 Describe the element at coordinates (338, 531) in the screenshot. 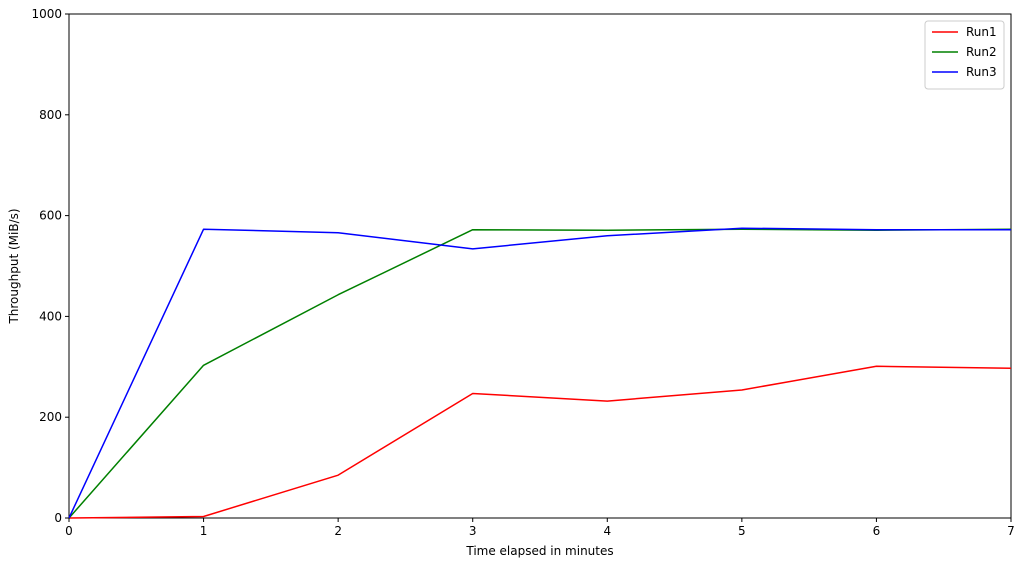

I see `x-tick-label: 2` at that location.